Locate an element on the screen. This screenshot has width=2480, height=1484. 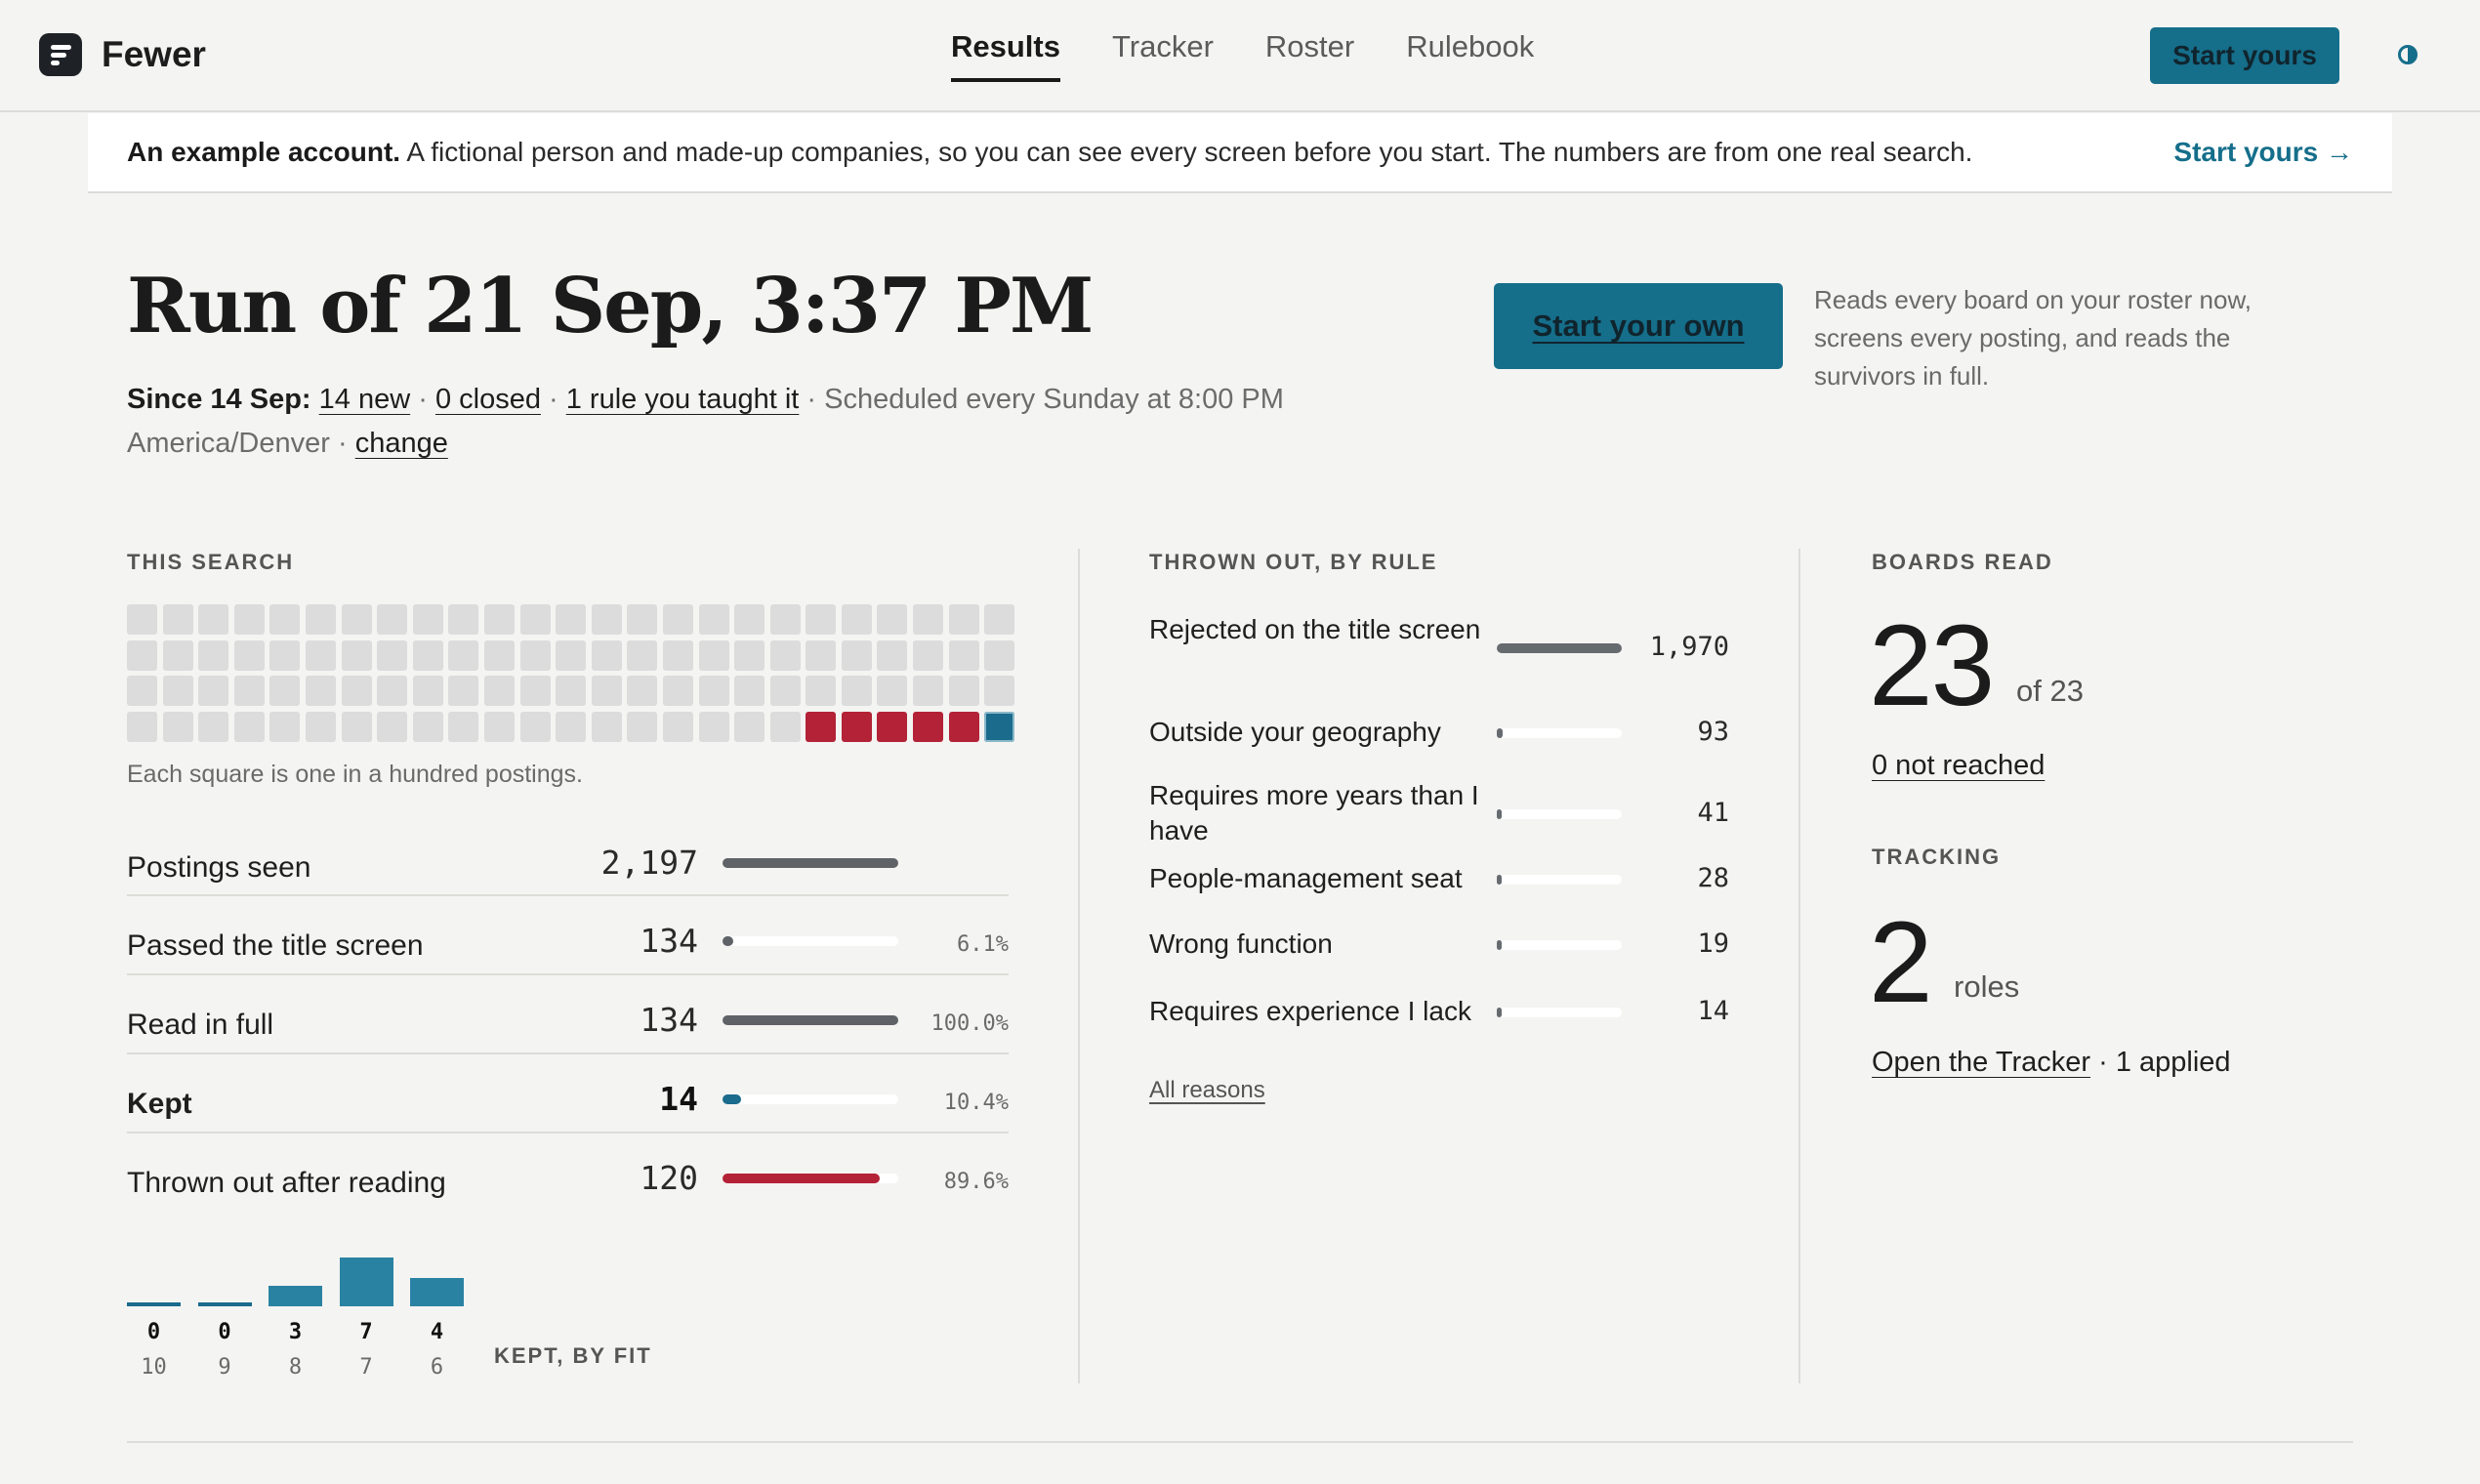
funnel-label: Read in full is located at coordinates (200, 1025).